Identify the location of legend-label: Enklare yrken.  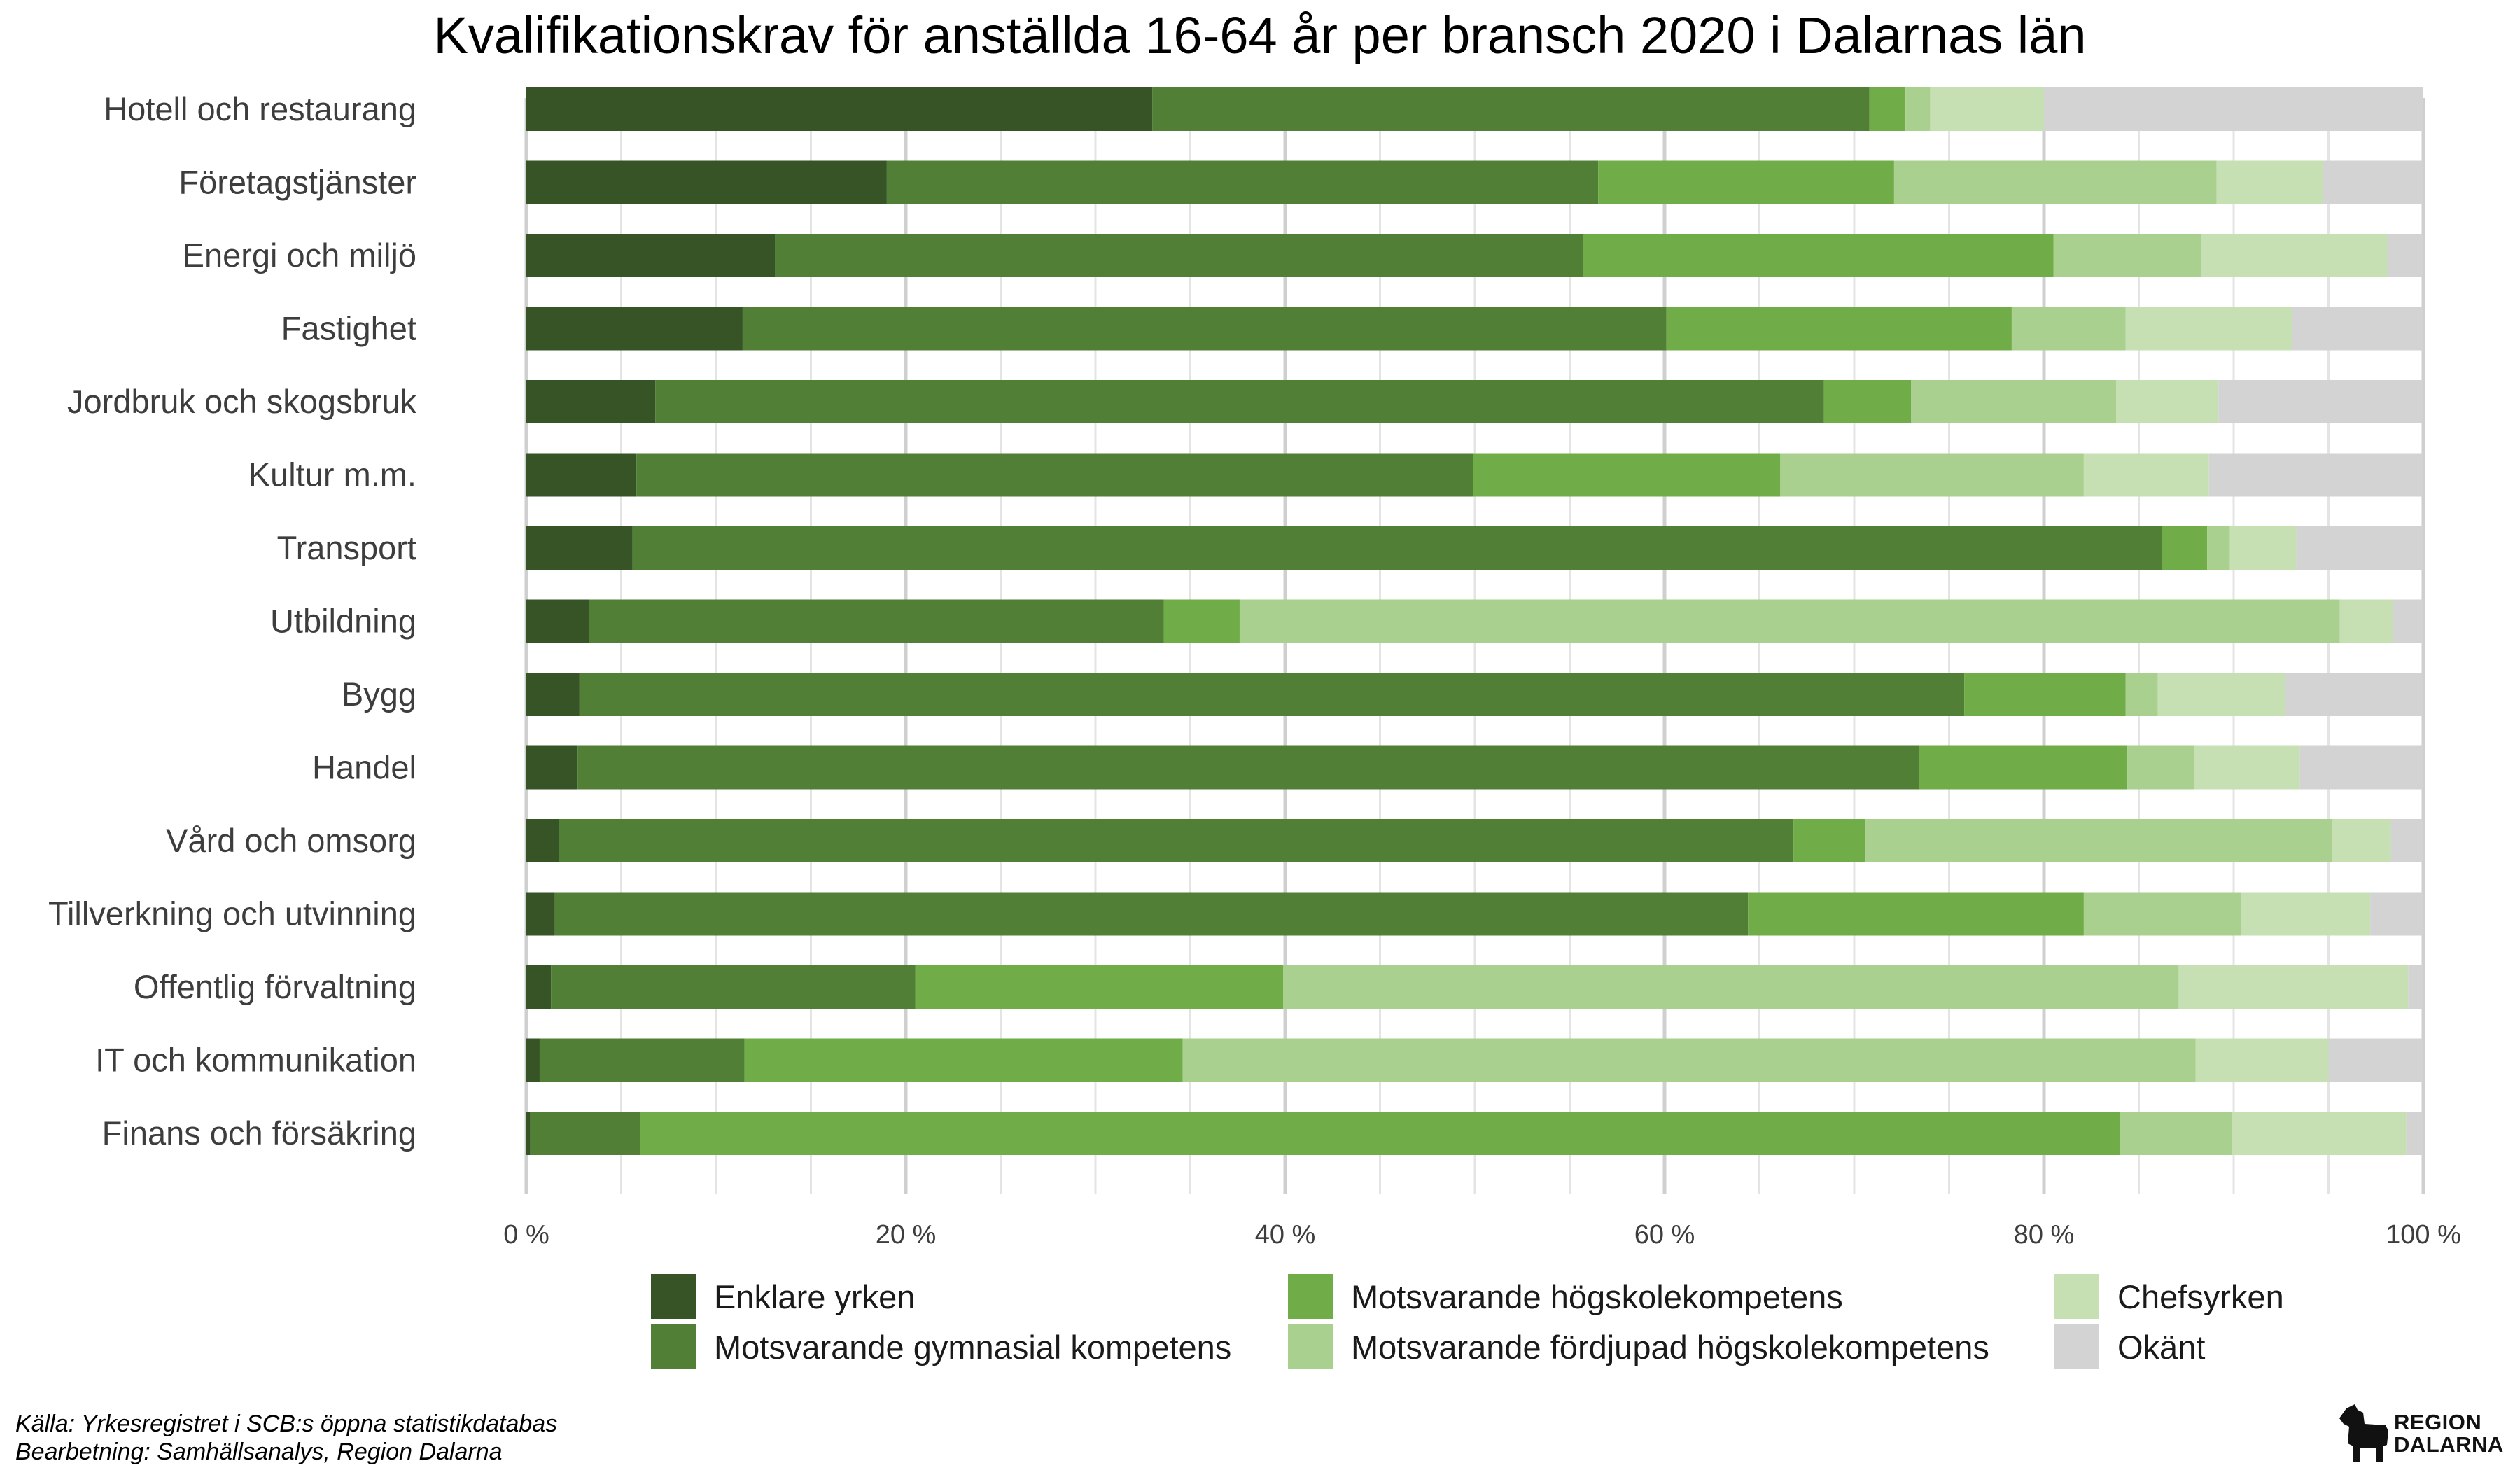
(814, 1296).